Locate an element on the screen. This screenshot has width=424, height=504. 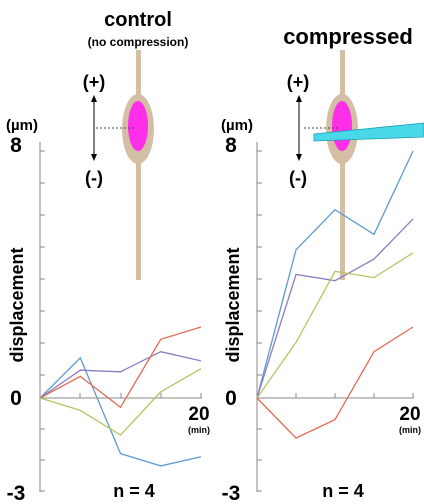
control-ytick-minus3: -3 is located at coordinates (16, 493).